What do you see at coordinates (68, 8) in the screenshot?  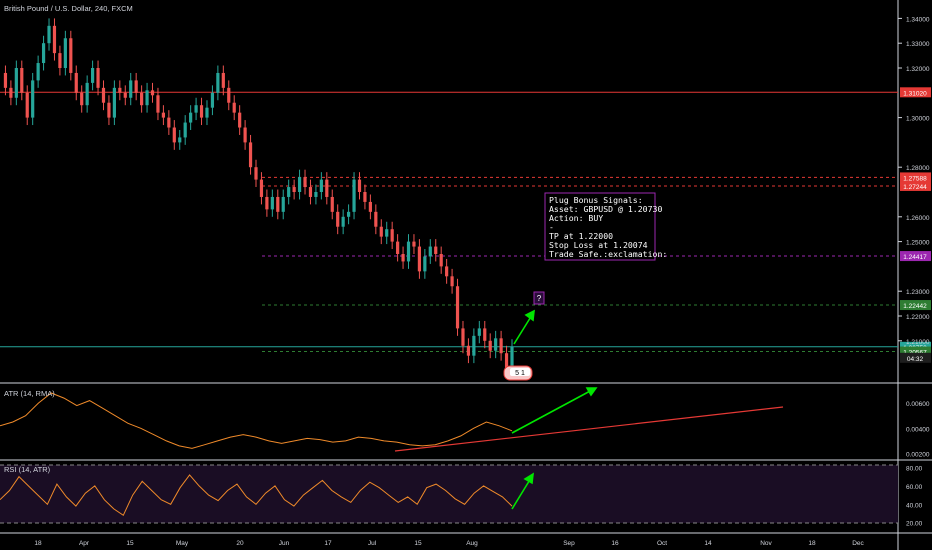 I see `symbol-title: British Pound / U.S. Dollar, 240, FXCM` at bounding box center [68, 8].